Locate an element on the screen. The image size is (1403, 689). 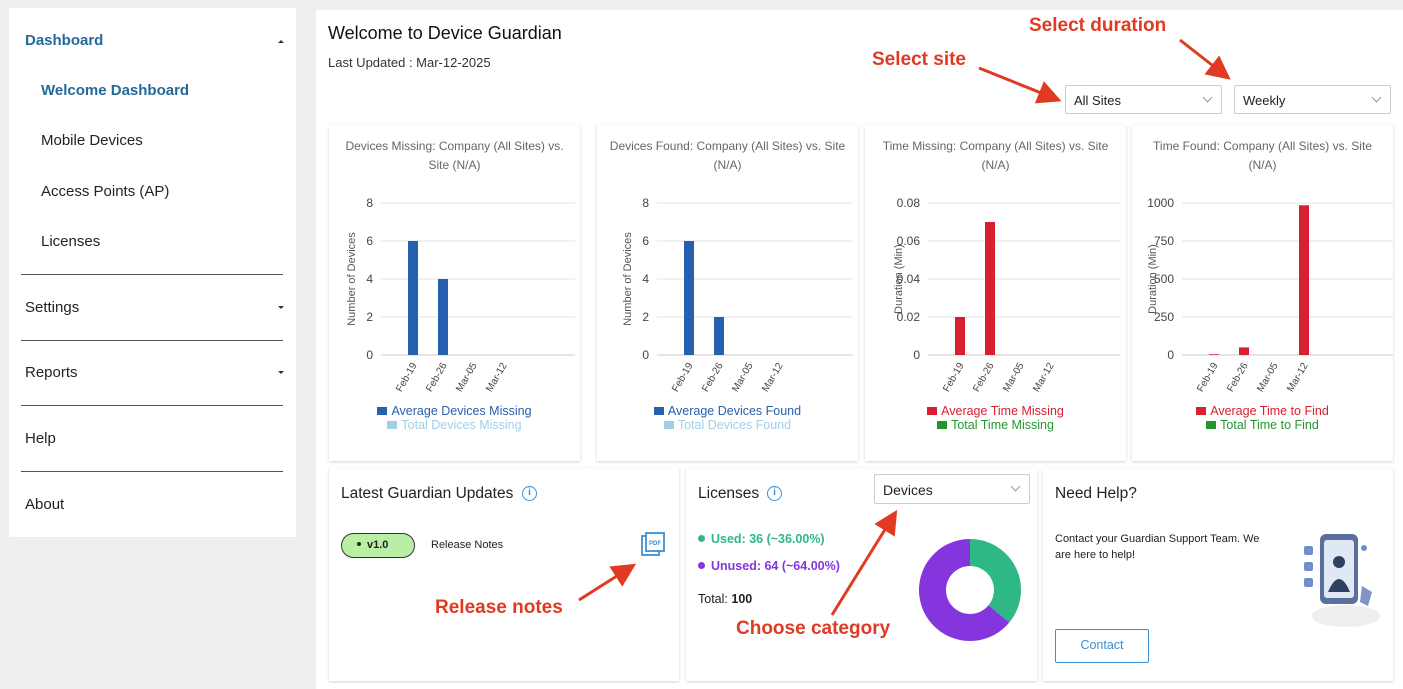
legend-item: Total Time Missing is located at coordinates (995, 425).